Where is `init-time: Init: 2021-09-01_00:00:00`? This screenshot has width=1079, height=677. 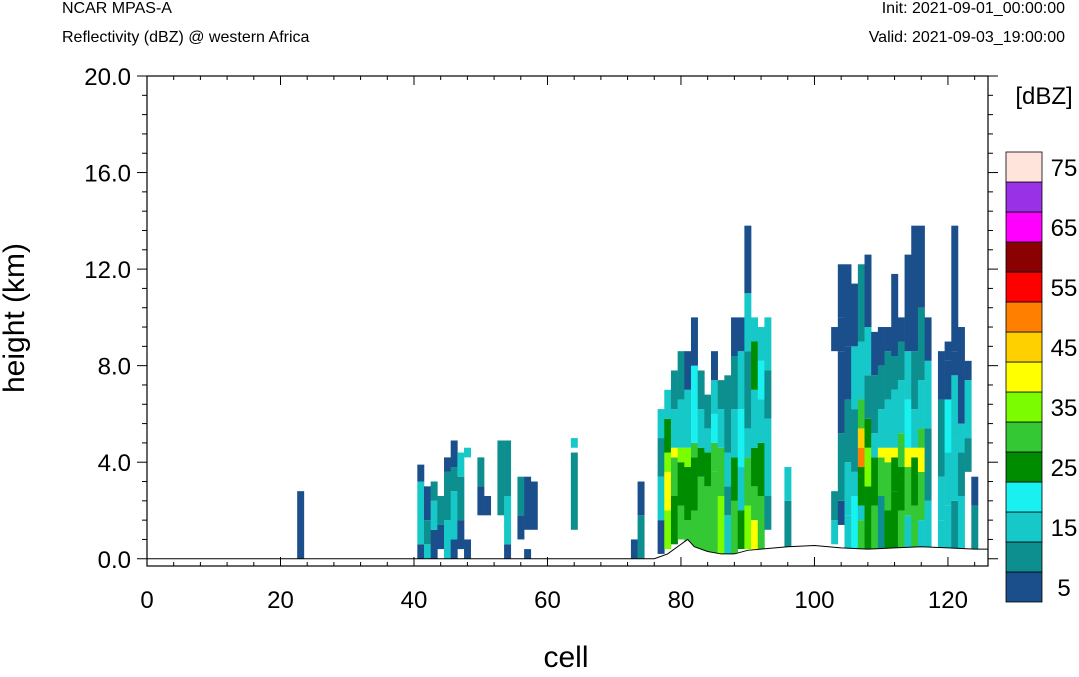
init-time: Init: 2021-09-01_00:00:00 is located at coordinates (973, 8).